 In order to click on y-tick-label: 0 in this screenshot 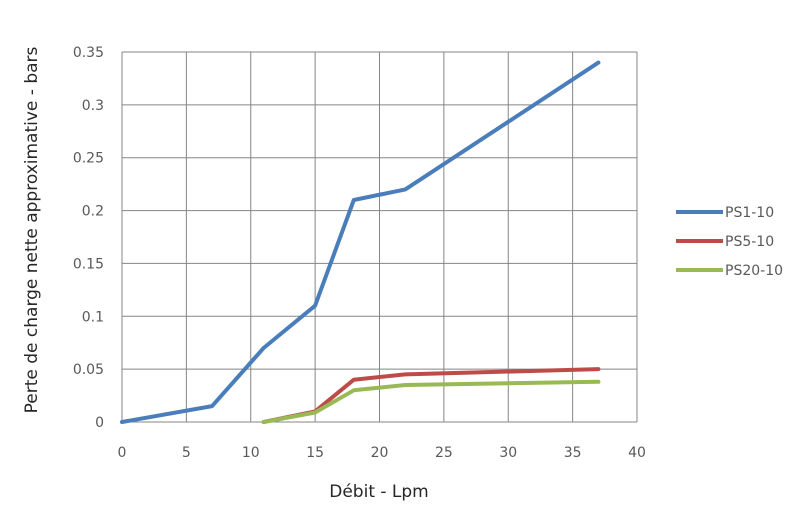, I will do `click(99, 423)`.